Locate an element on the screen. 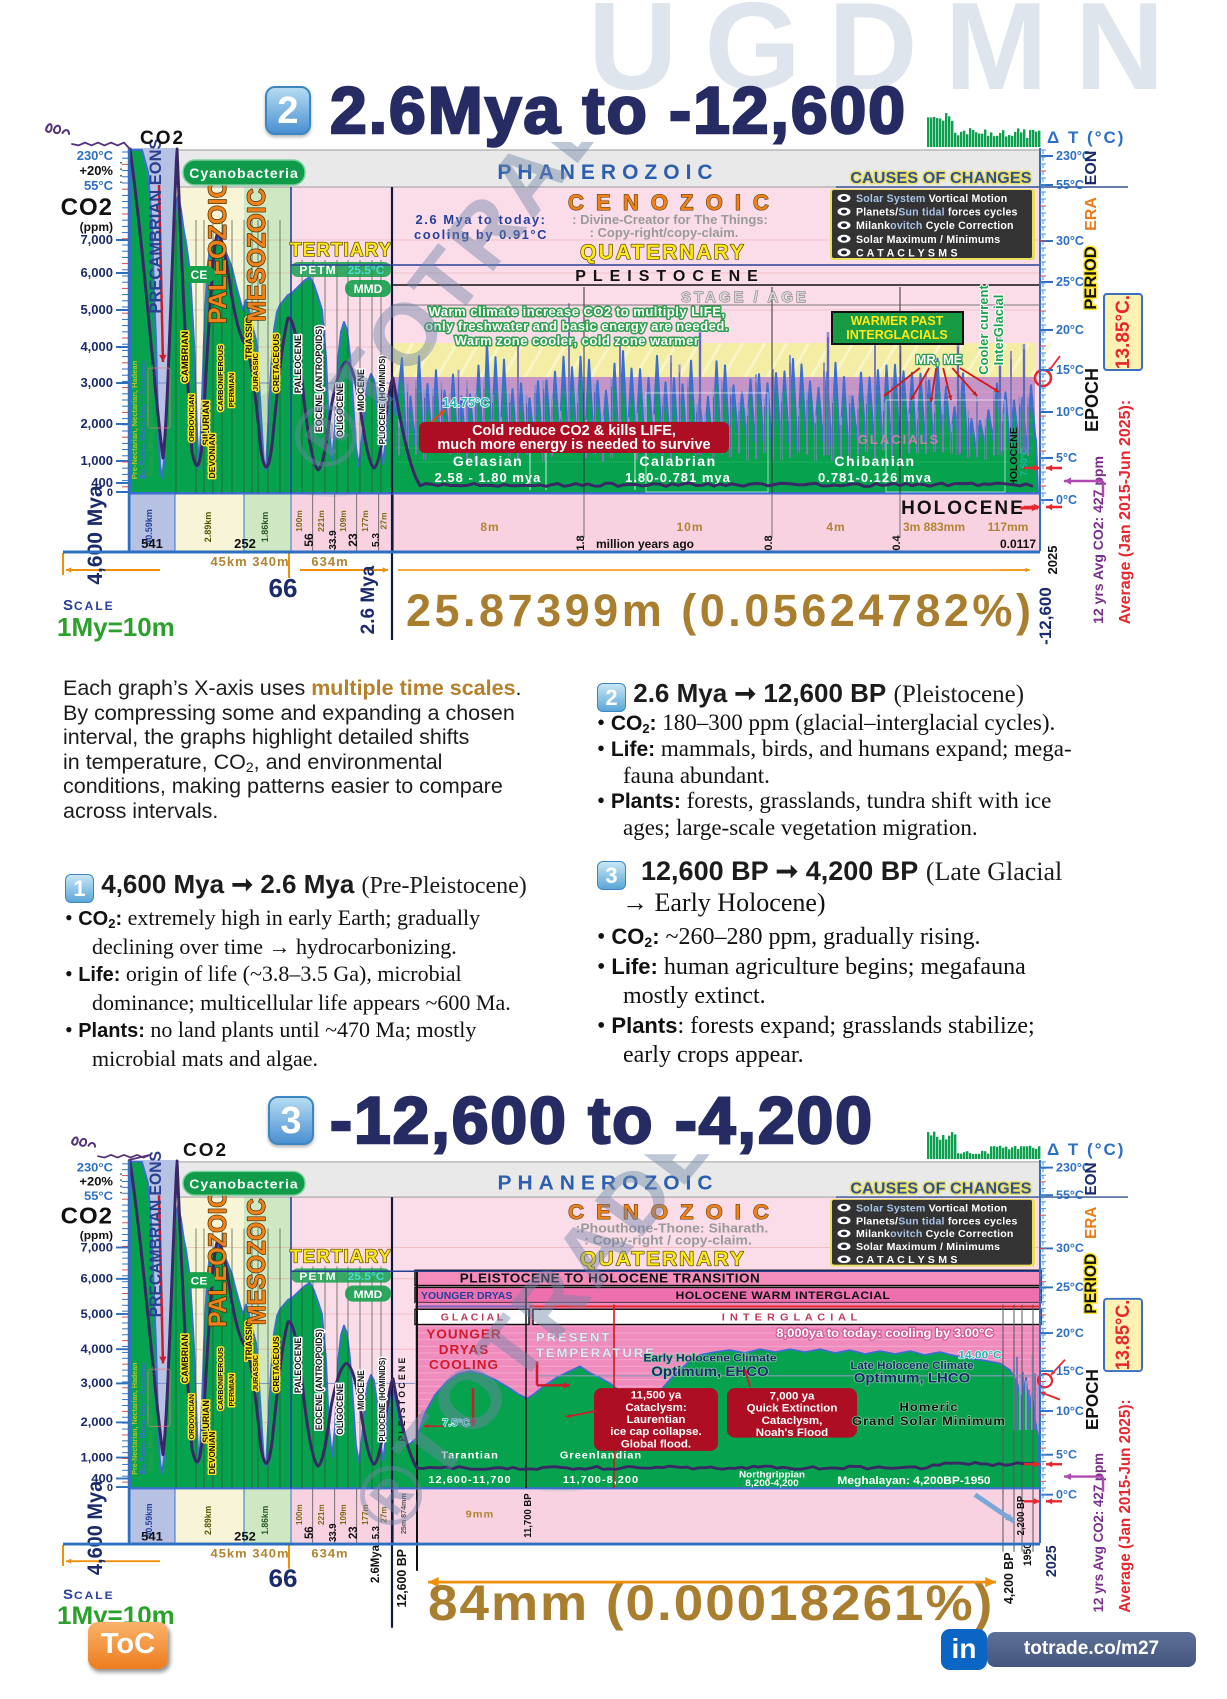  svg-text: 4,600 Mya is located at coordinates (96, 1527).